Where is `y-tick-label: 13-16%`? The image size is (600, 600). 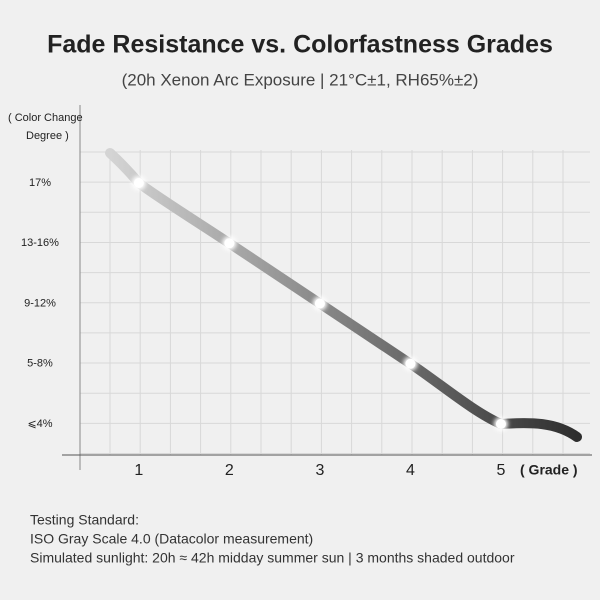 y-tick-label: 13-16% is located at coordinates (40, 243).